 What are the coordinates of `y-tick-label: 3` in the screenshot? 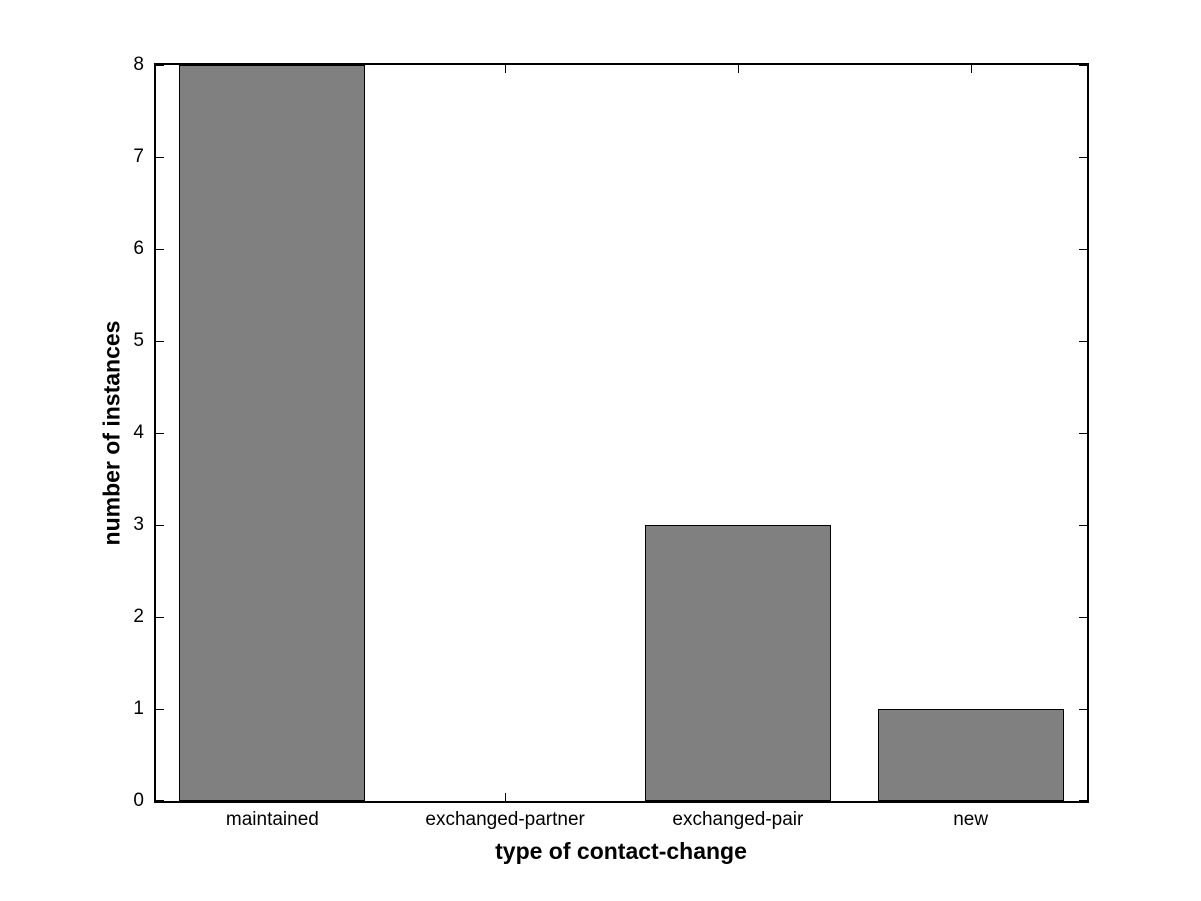 It's located at (138, 524).